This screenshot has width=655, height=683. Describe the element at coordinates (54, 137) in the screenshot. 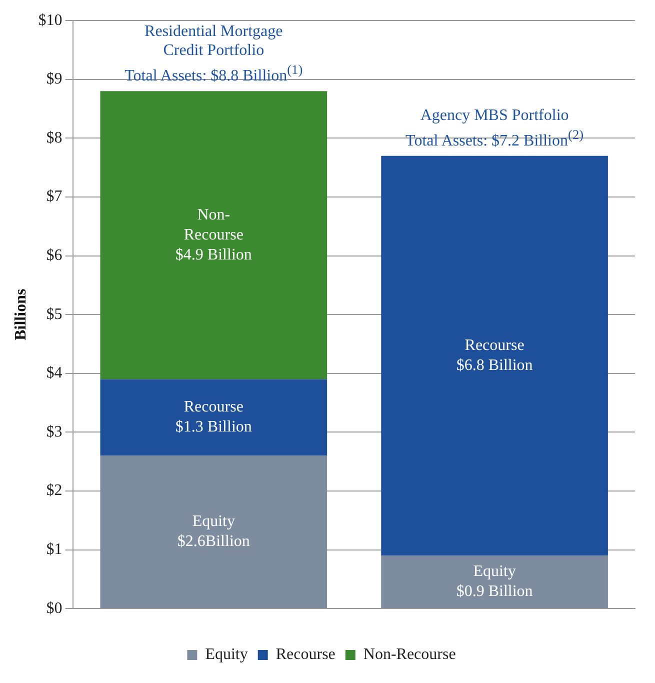

I see `y-tick-label: $8` at that location.